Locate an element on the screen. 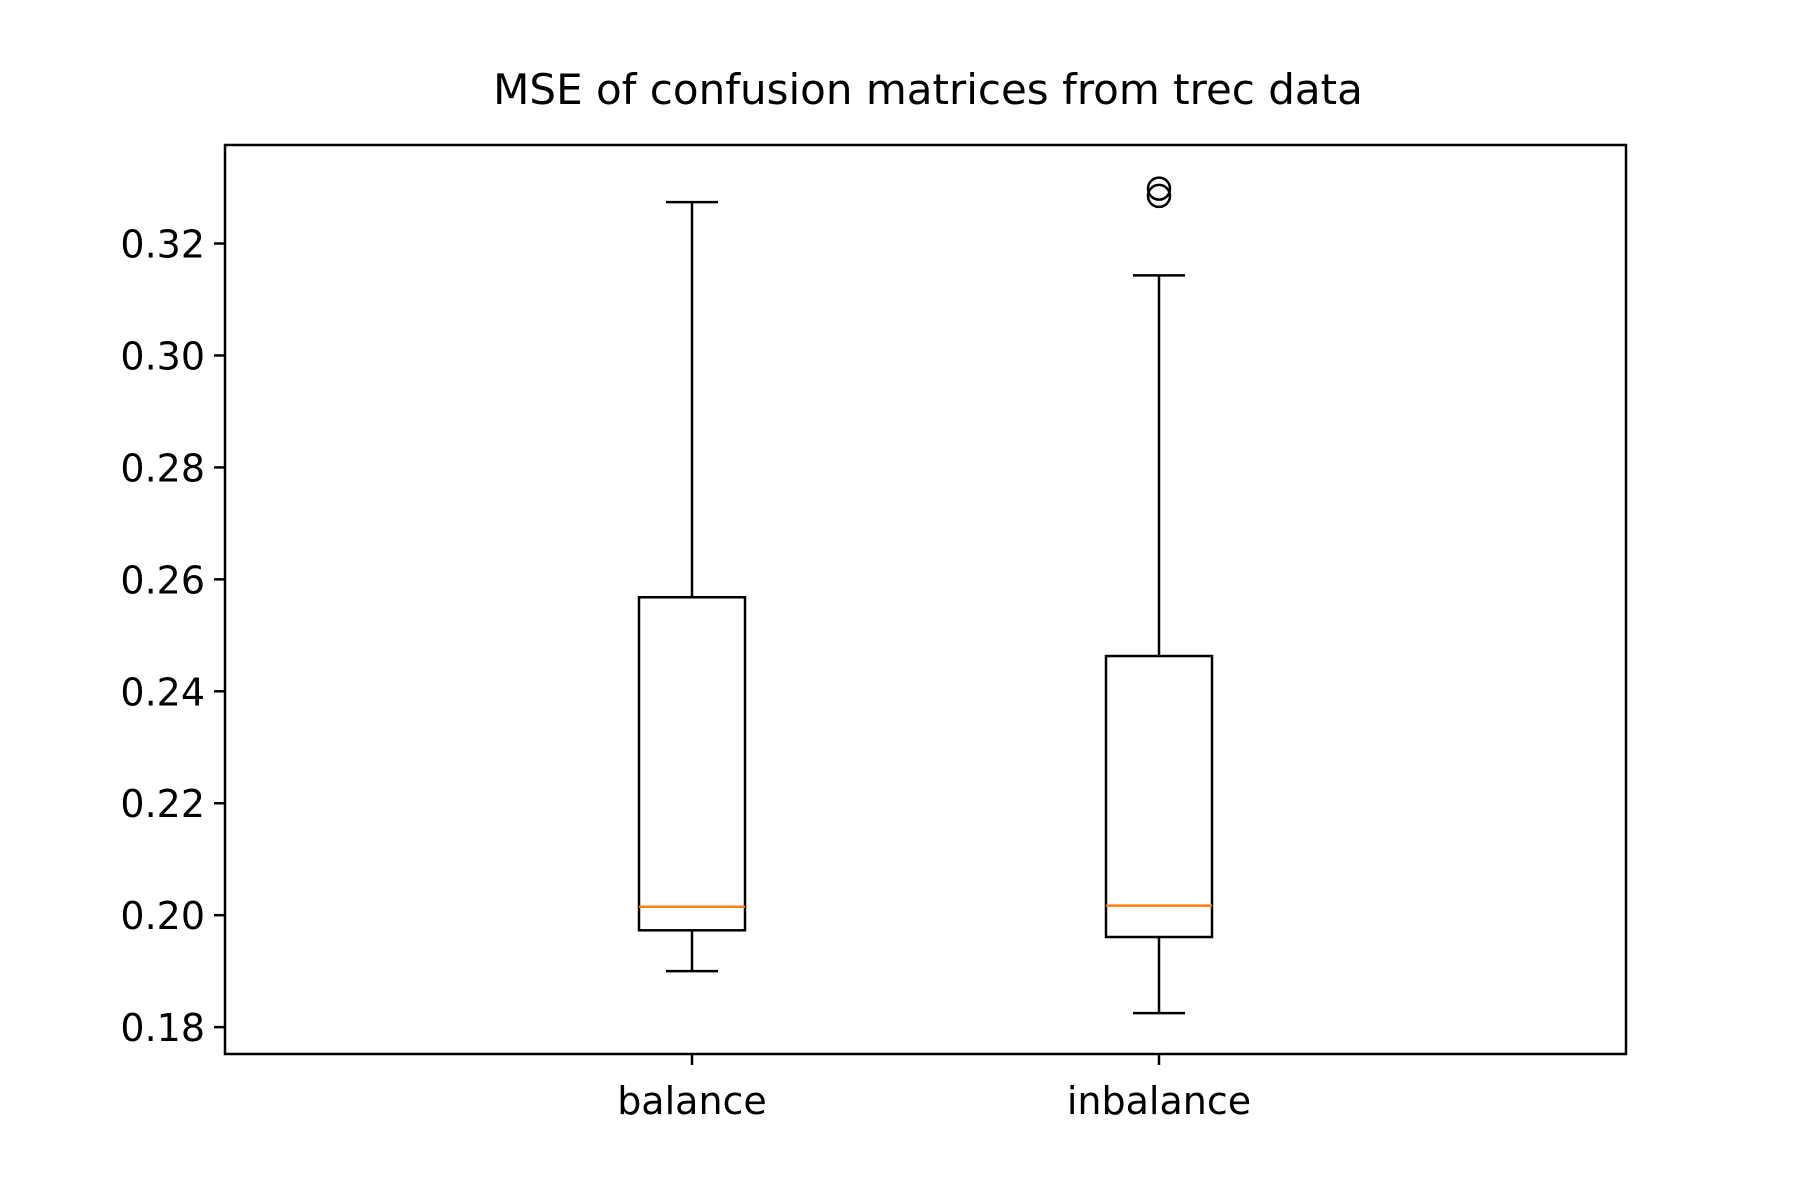 This screenshot has width=1800, height=1204. y-tick-label: 0.20 is located at coordinates (162, 916).